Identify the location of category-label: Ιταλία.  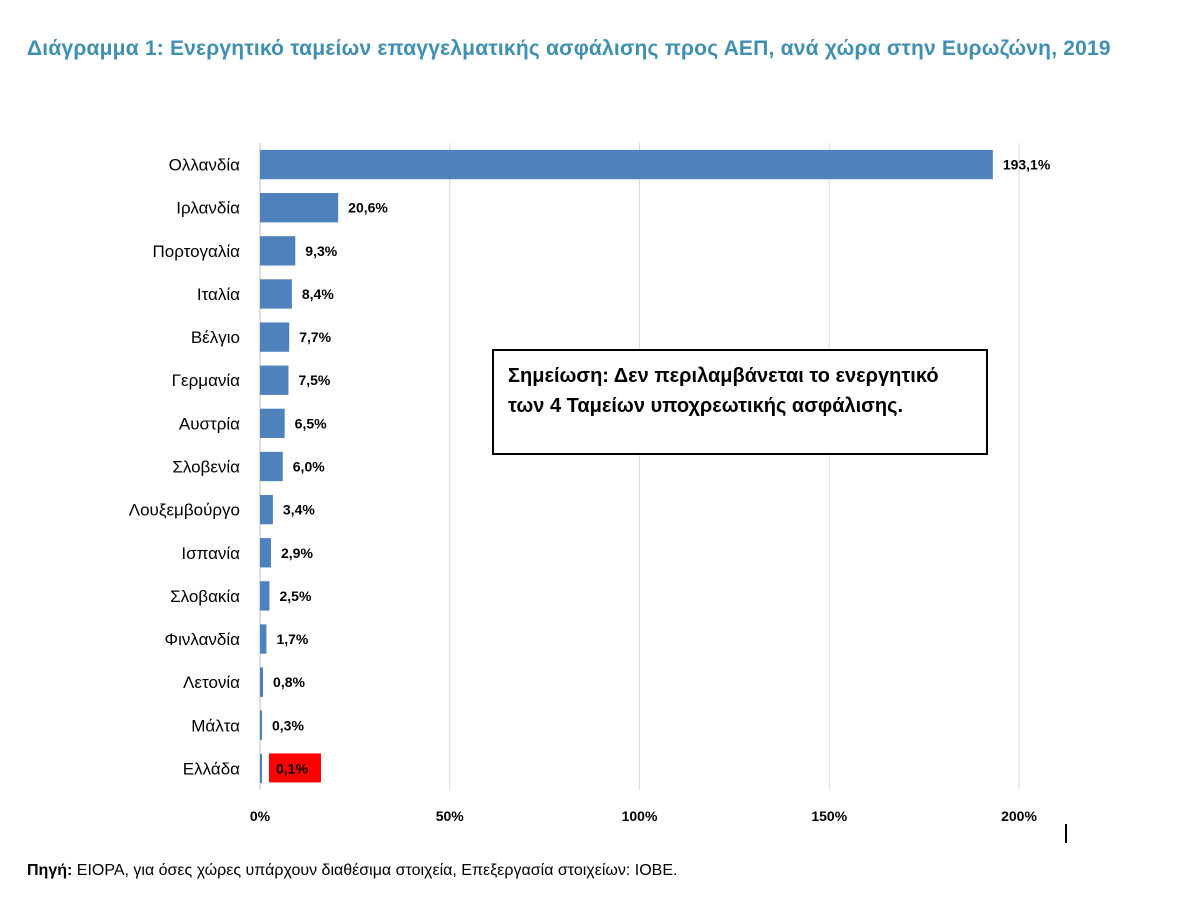
(218, 294).